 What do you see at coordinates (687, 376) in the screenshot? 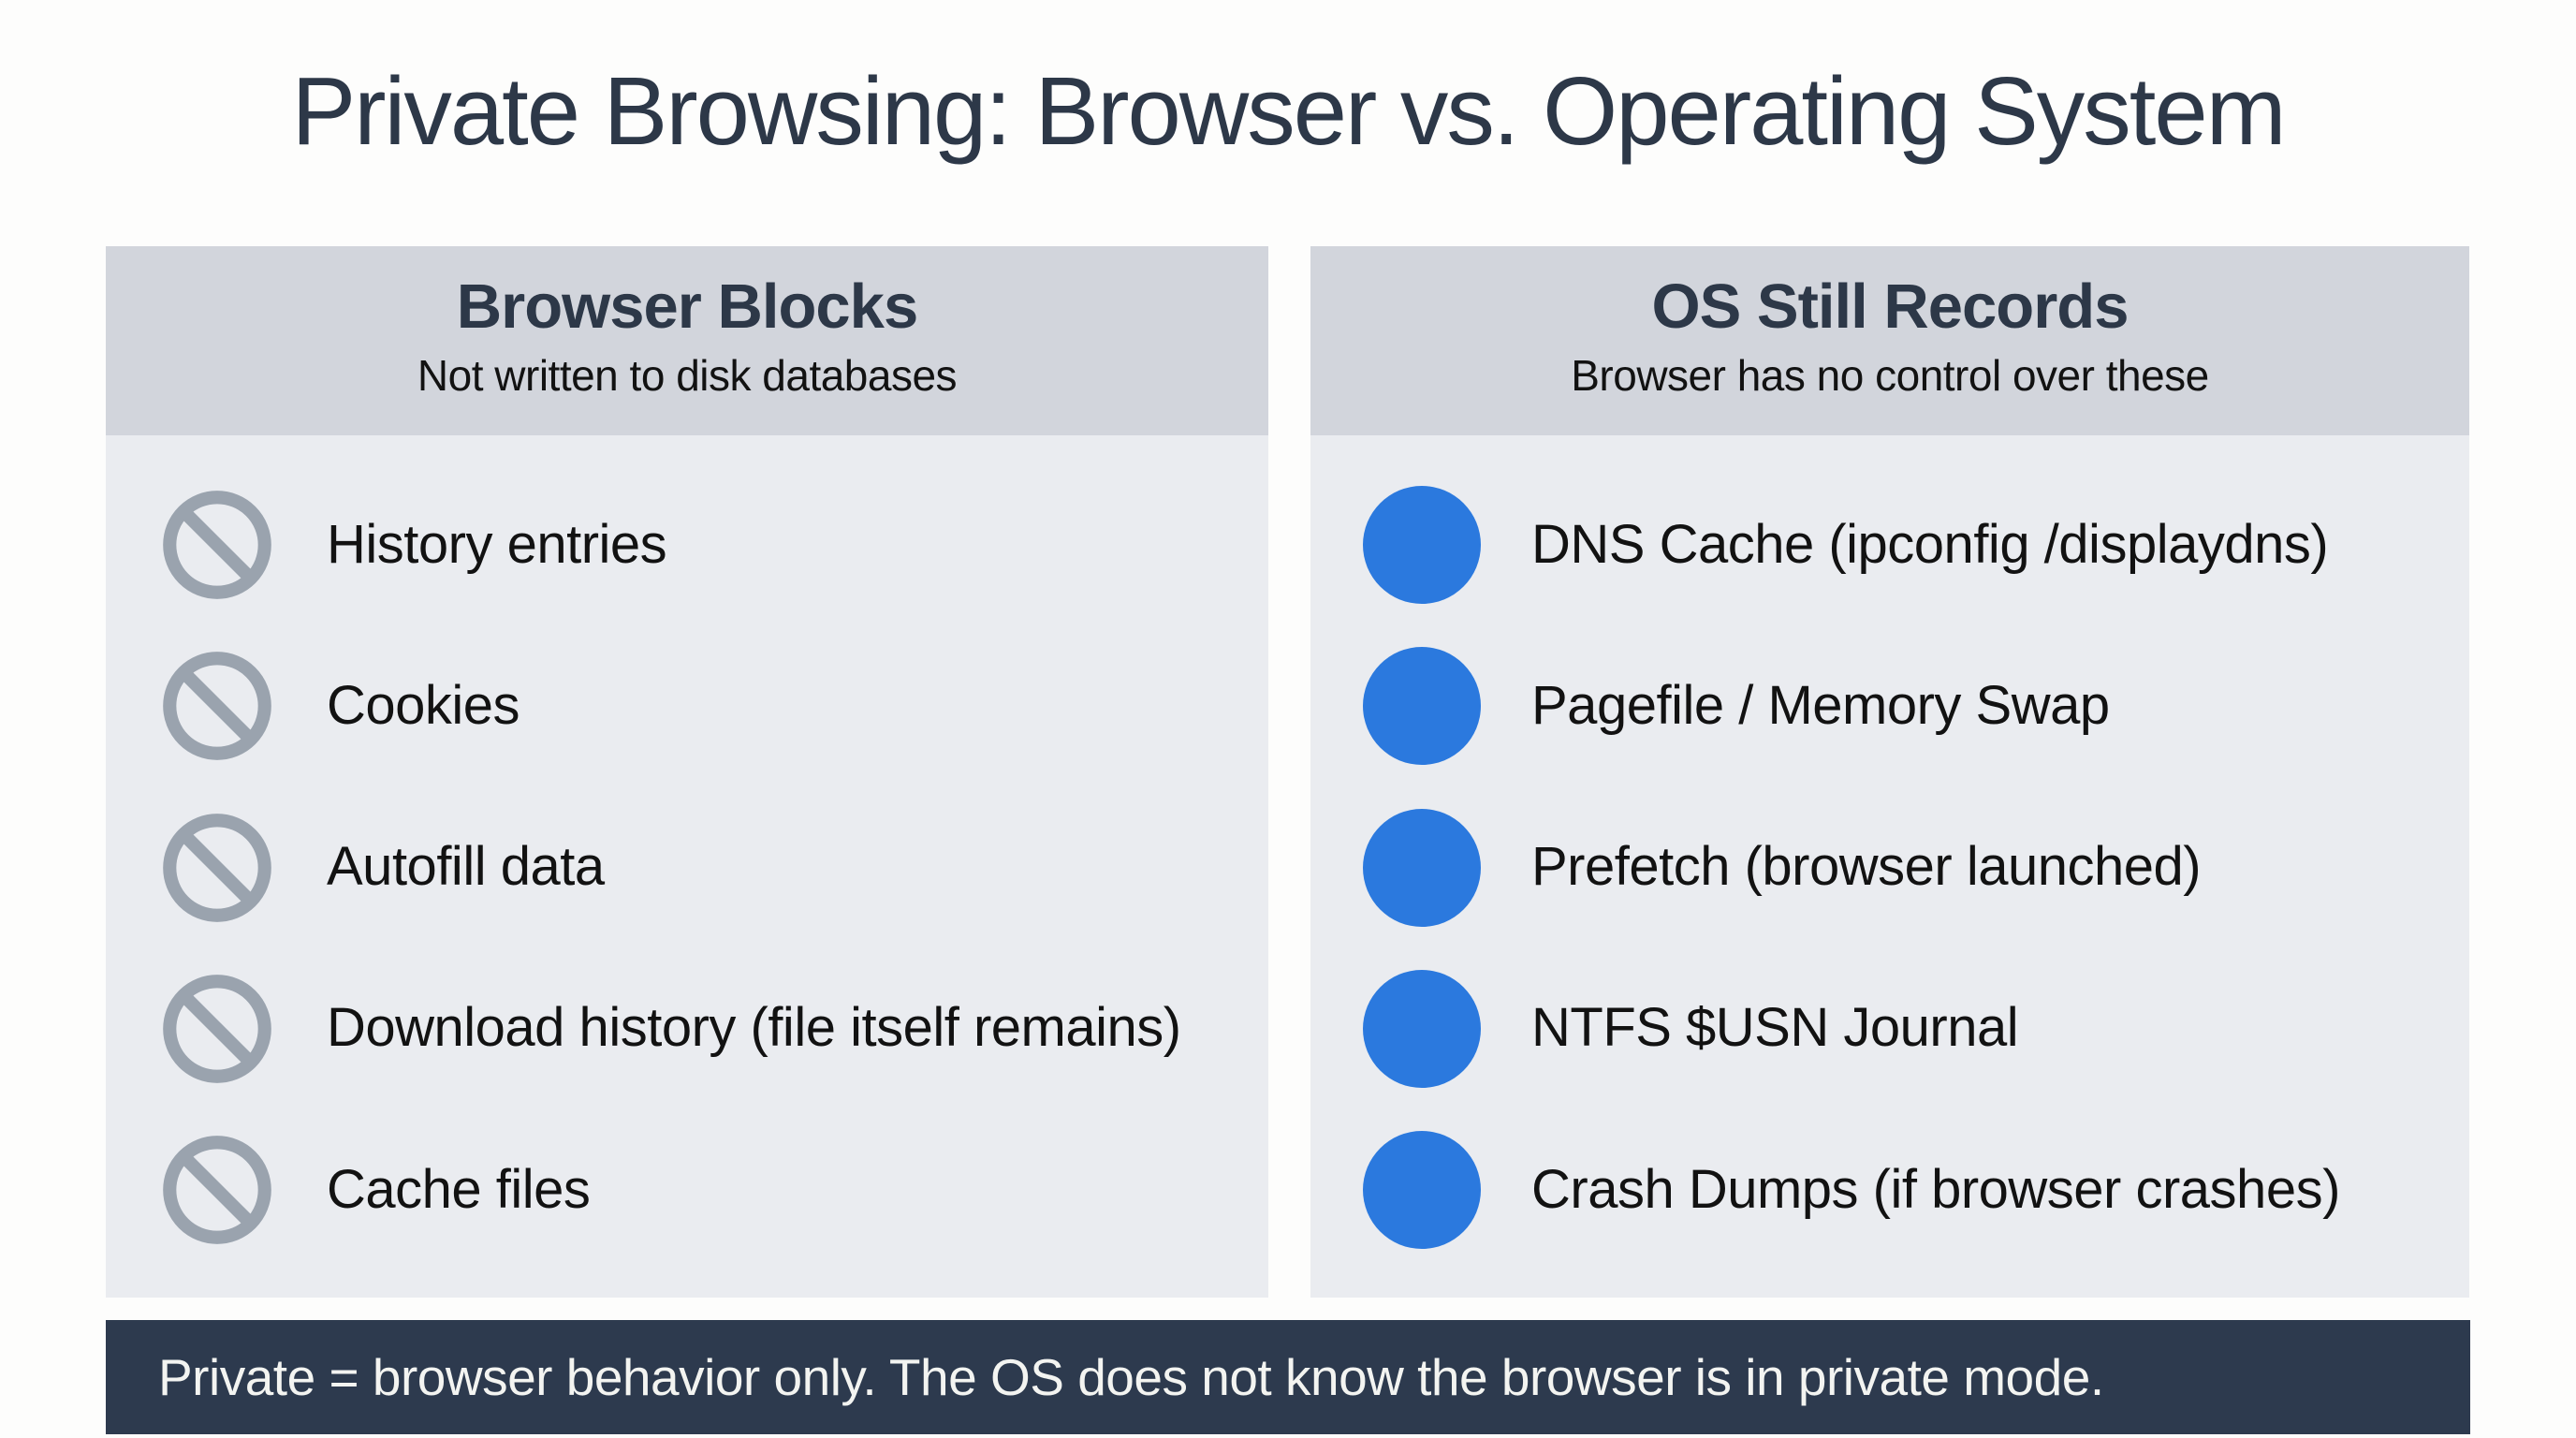
I see `browser-blocks-subheading: Not written to disk databases` at bounding box center [687, 376].